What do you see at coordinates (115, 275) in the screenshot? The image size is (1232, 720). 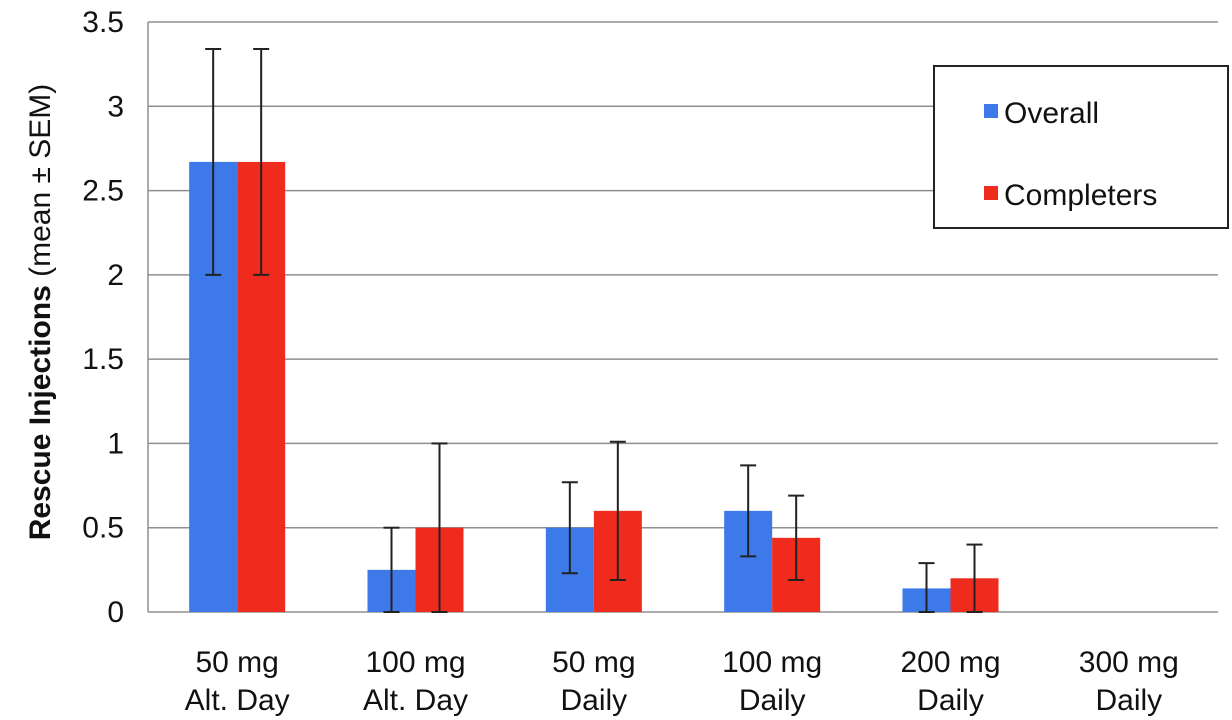 I see `y-tick-label: 2` at bounding box center [115, 275].